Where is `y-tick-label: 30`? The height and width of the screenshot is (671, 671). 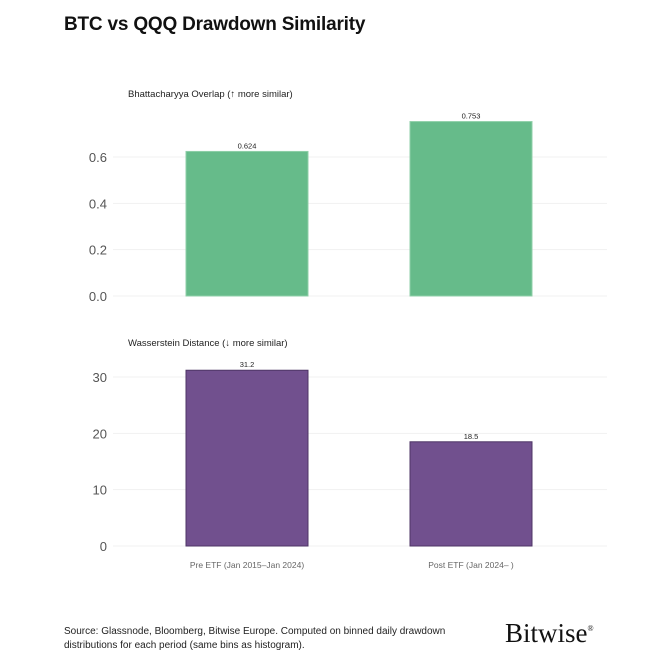
y-tick-label: 30 is located at coordinates (100, 377).